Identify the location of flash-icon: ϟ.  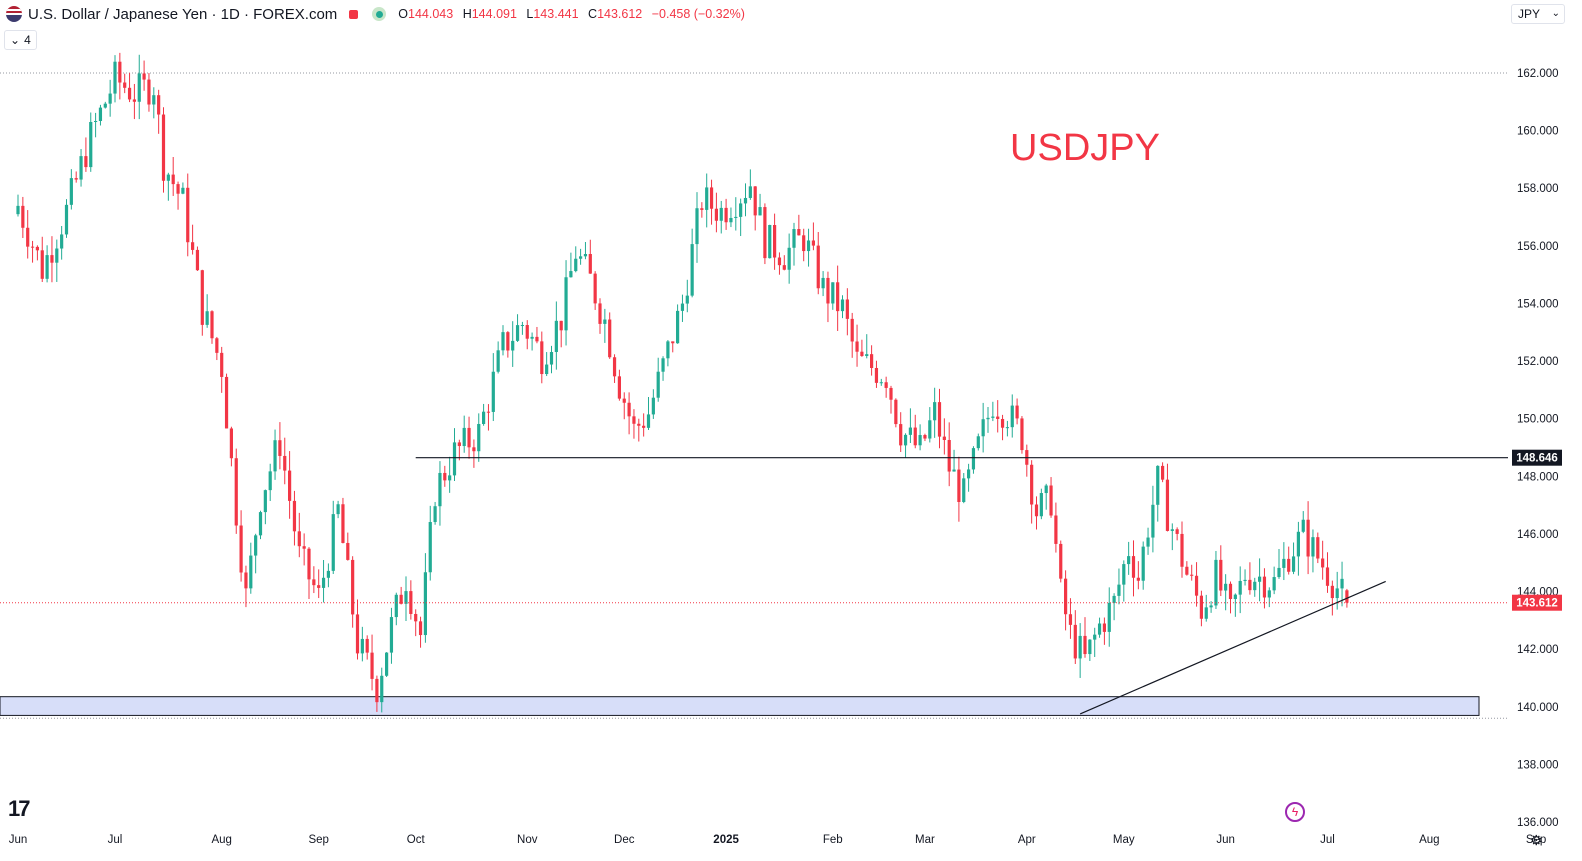
(1295, 812).